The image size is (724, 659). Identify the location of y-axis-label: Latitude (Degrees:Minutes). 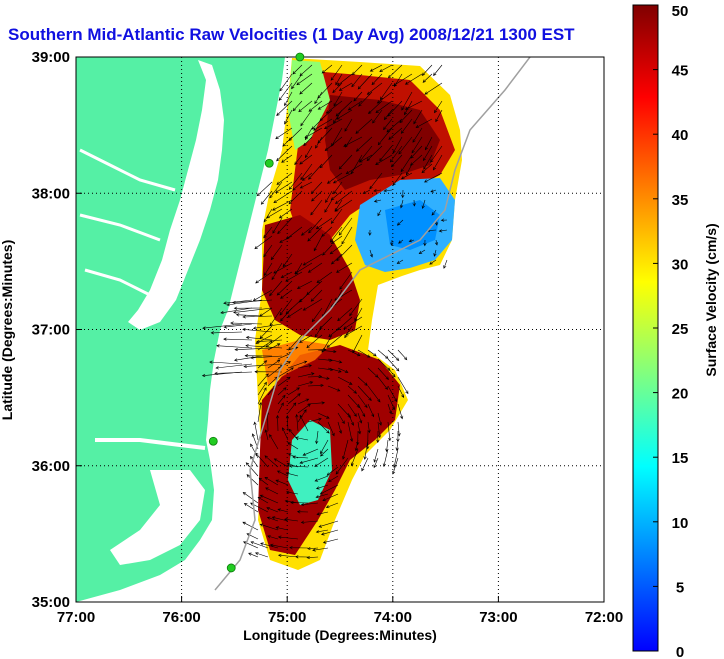
(7, 330).